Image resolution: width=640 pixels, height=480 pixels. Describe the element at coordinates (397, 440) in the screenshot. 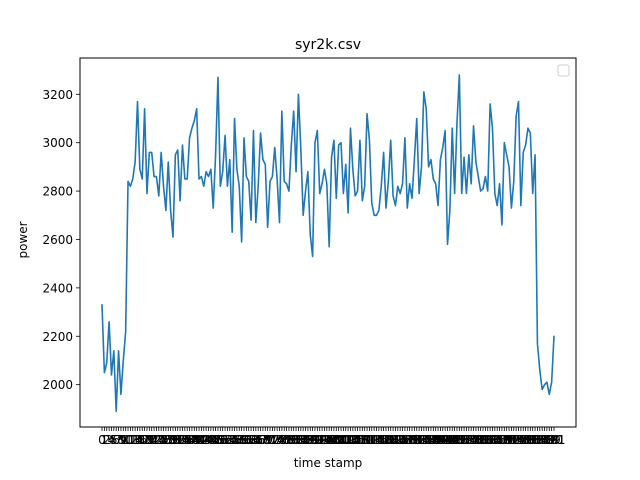

I see `x-tick-label: 125` at that location.